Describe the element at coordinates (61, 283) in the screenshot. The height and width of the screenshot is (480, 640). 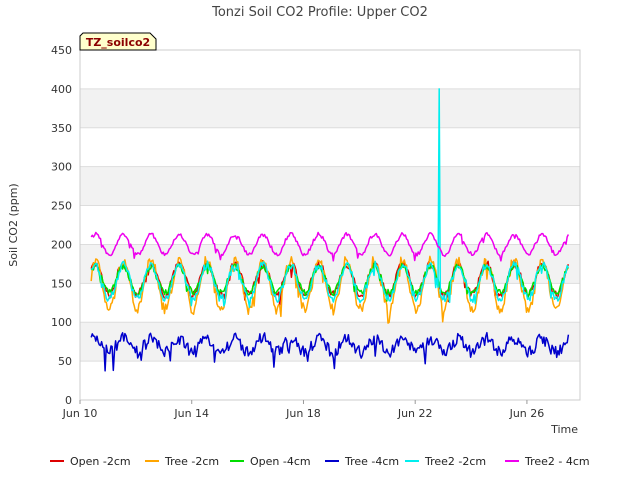
I see `y-tick-label: 150` at that location.